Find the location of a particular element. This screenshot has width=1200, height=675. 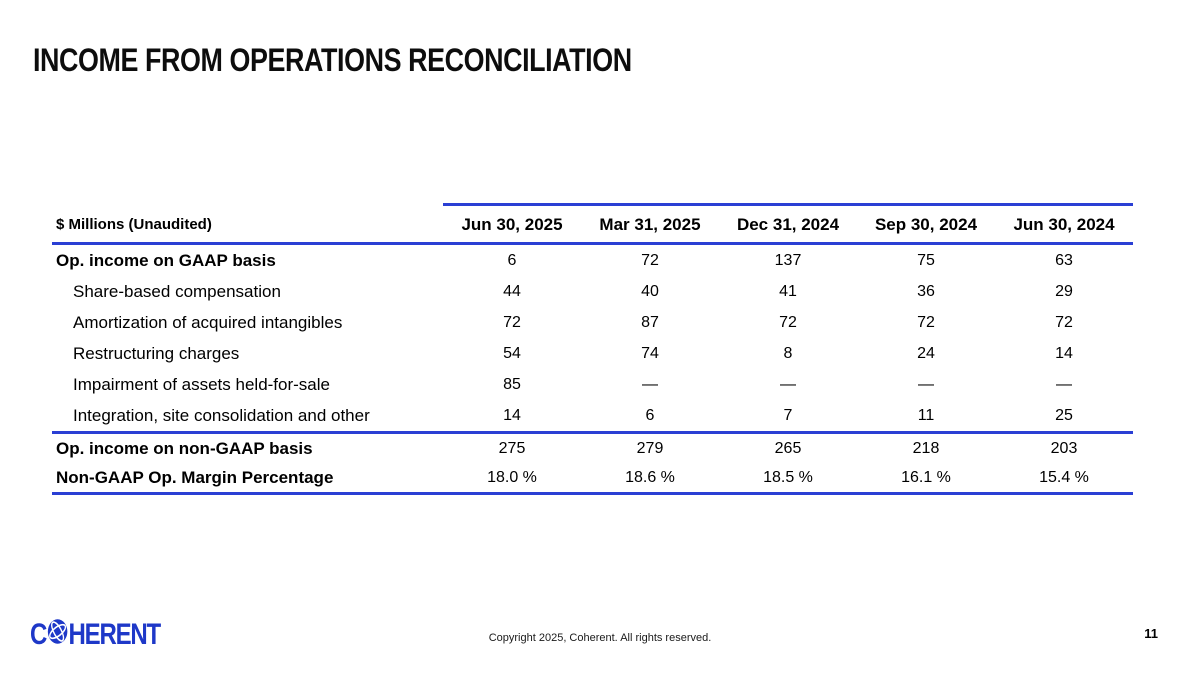

row-label: Op. income on non-GAAP basis is located at coordinates (184, 448).